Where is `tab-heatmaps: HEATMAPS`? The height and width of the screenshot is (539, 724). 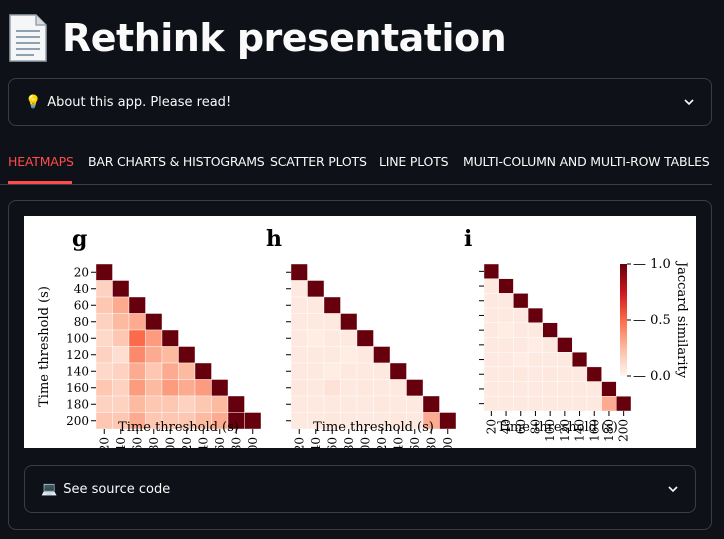
tab-heatmaps: HEATMAPS is located at coordinates (41, 161).